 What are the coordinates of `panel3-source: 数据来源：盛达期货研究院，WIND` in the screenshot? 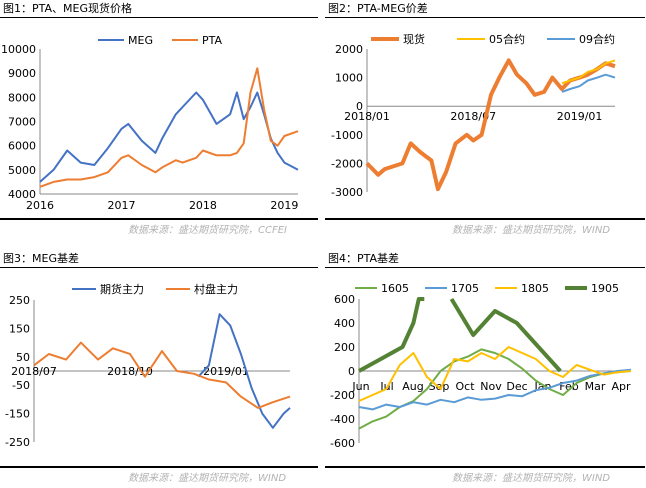 It's located at (207, 478).